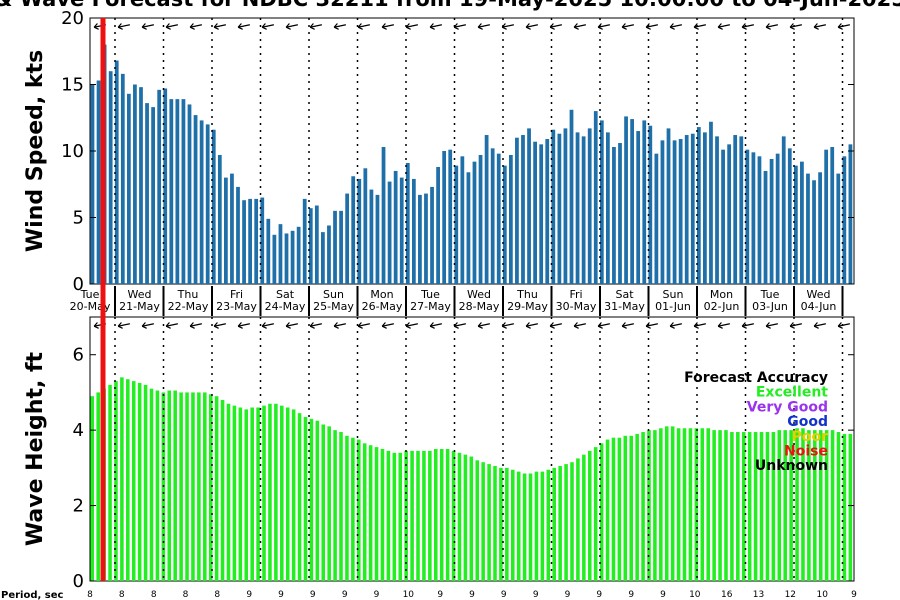 The height and width of the screenshot is (600, 900). What do you see at coordinates (78, 355) in the screenshot?
I see `y-tick-label: 6` at bounding box center [78, 355].